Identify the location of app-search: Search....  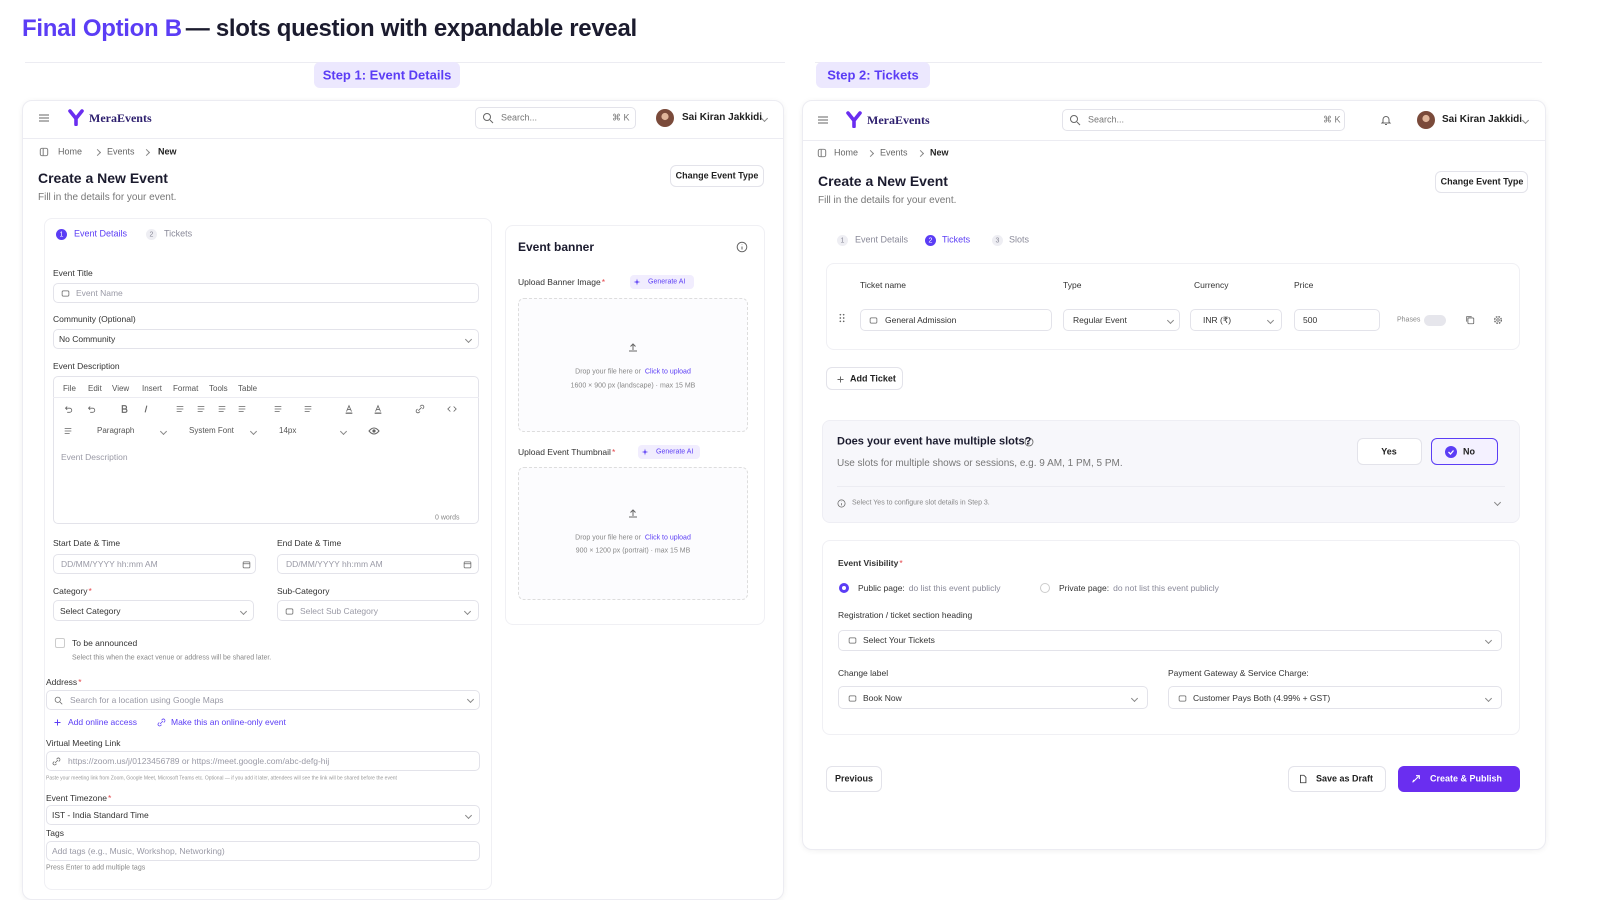
(1106, 119).